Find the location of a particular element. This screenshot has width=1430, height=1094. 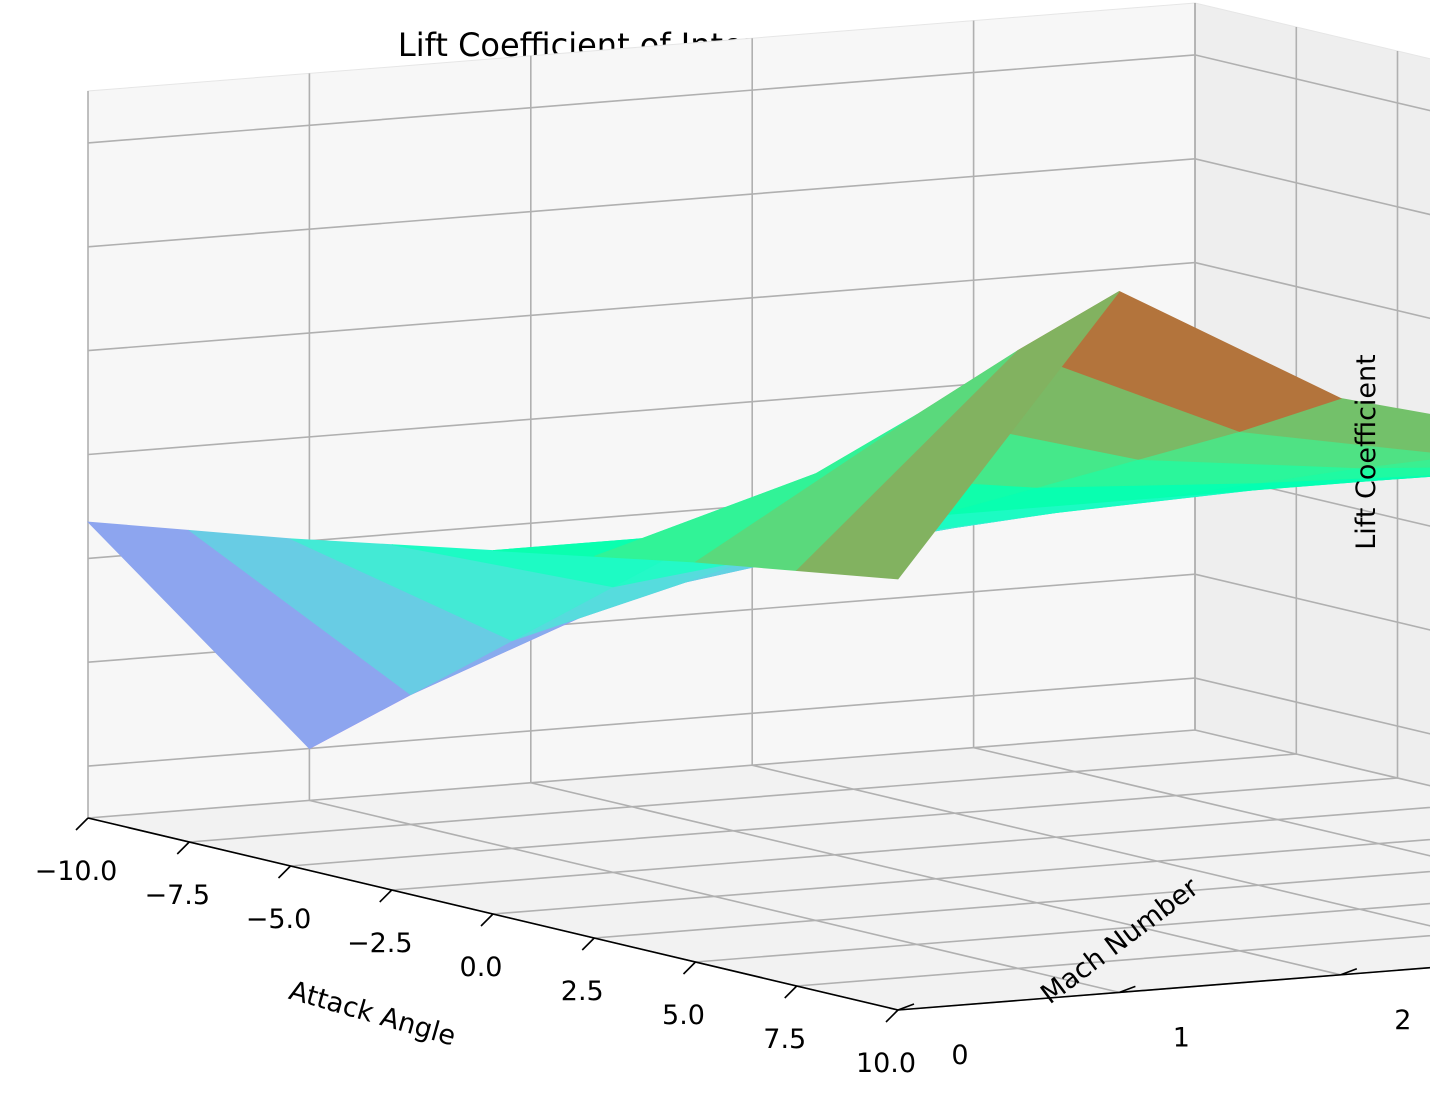

x-tick-label: −7.5 is located at coordinates (177, 895).